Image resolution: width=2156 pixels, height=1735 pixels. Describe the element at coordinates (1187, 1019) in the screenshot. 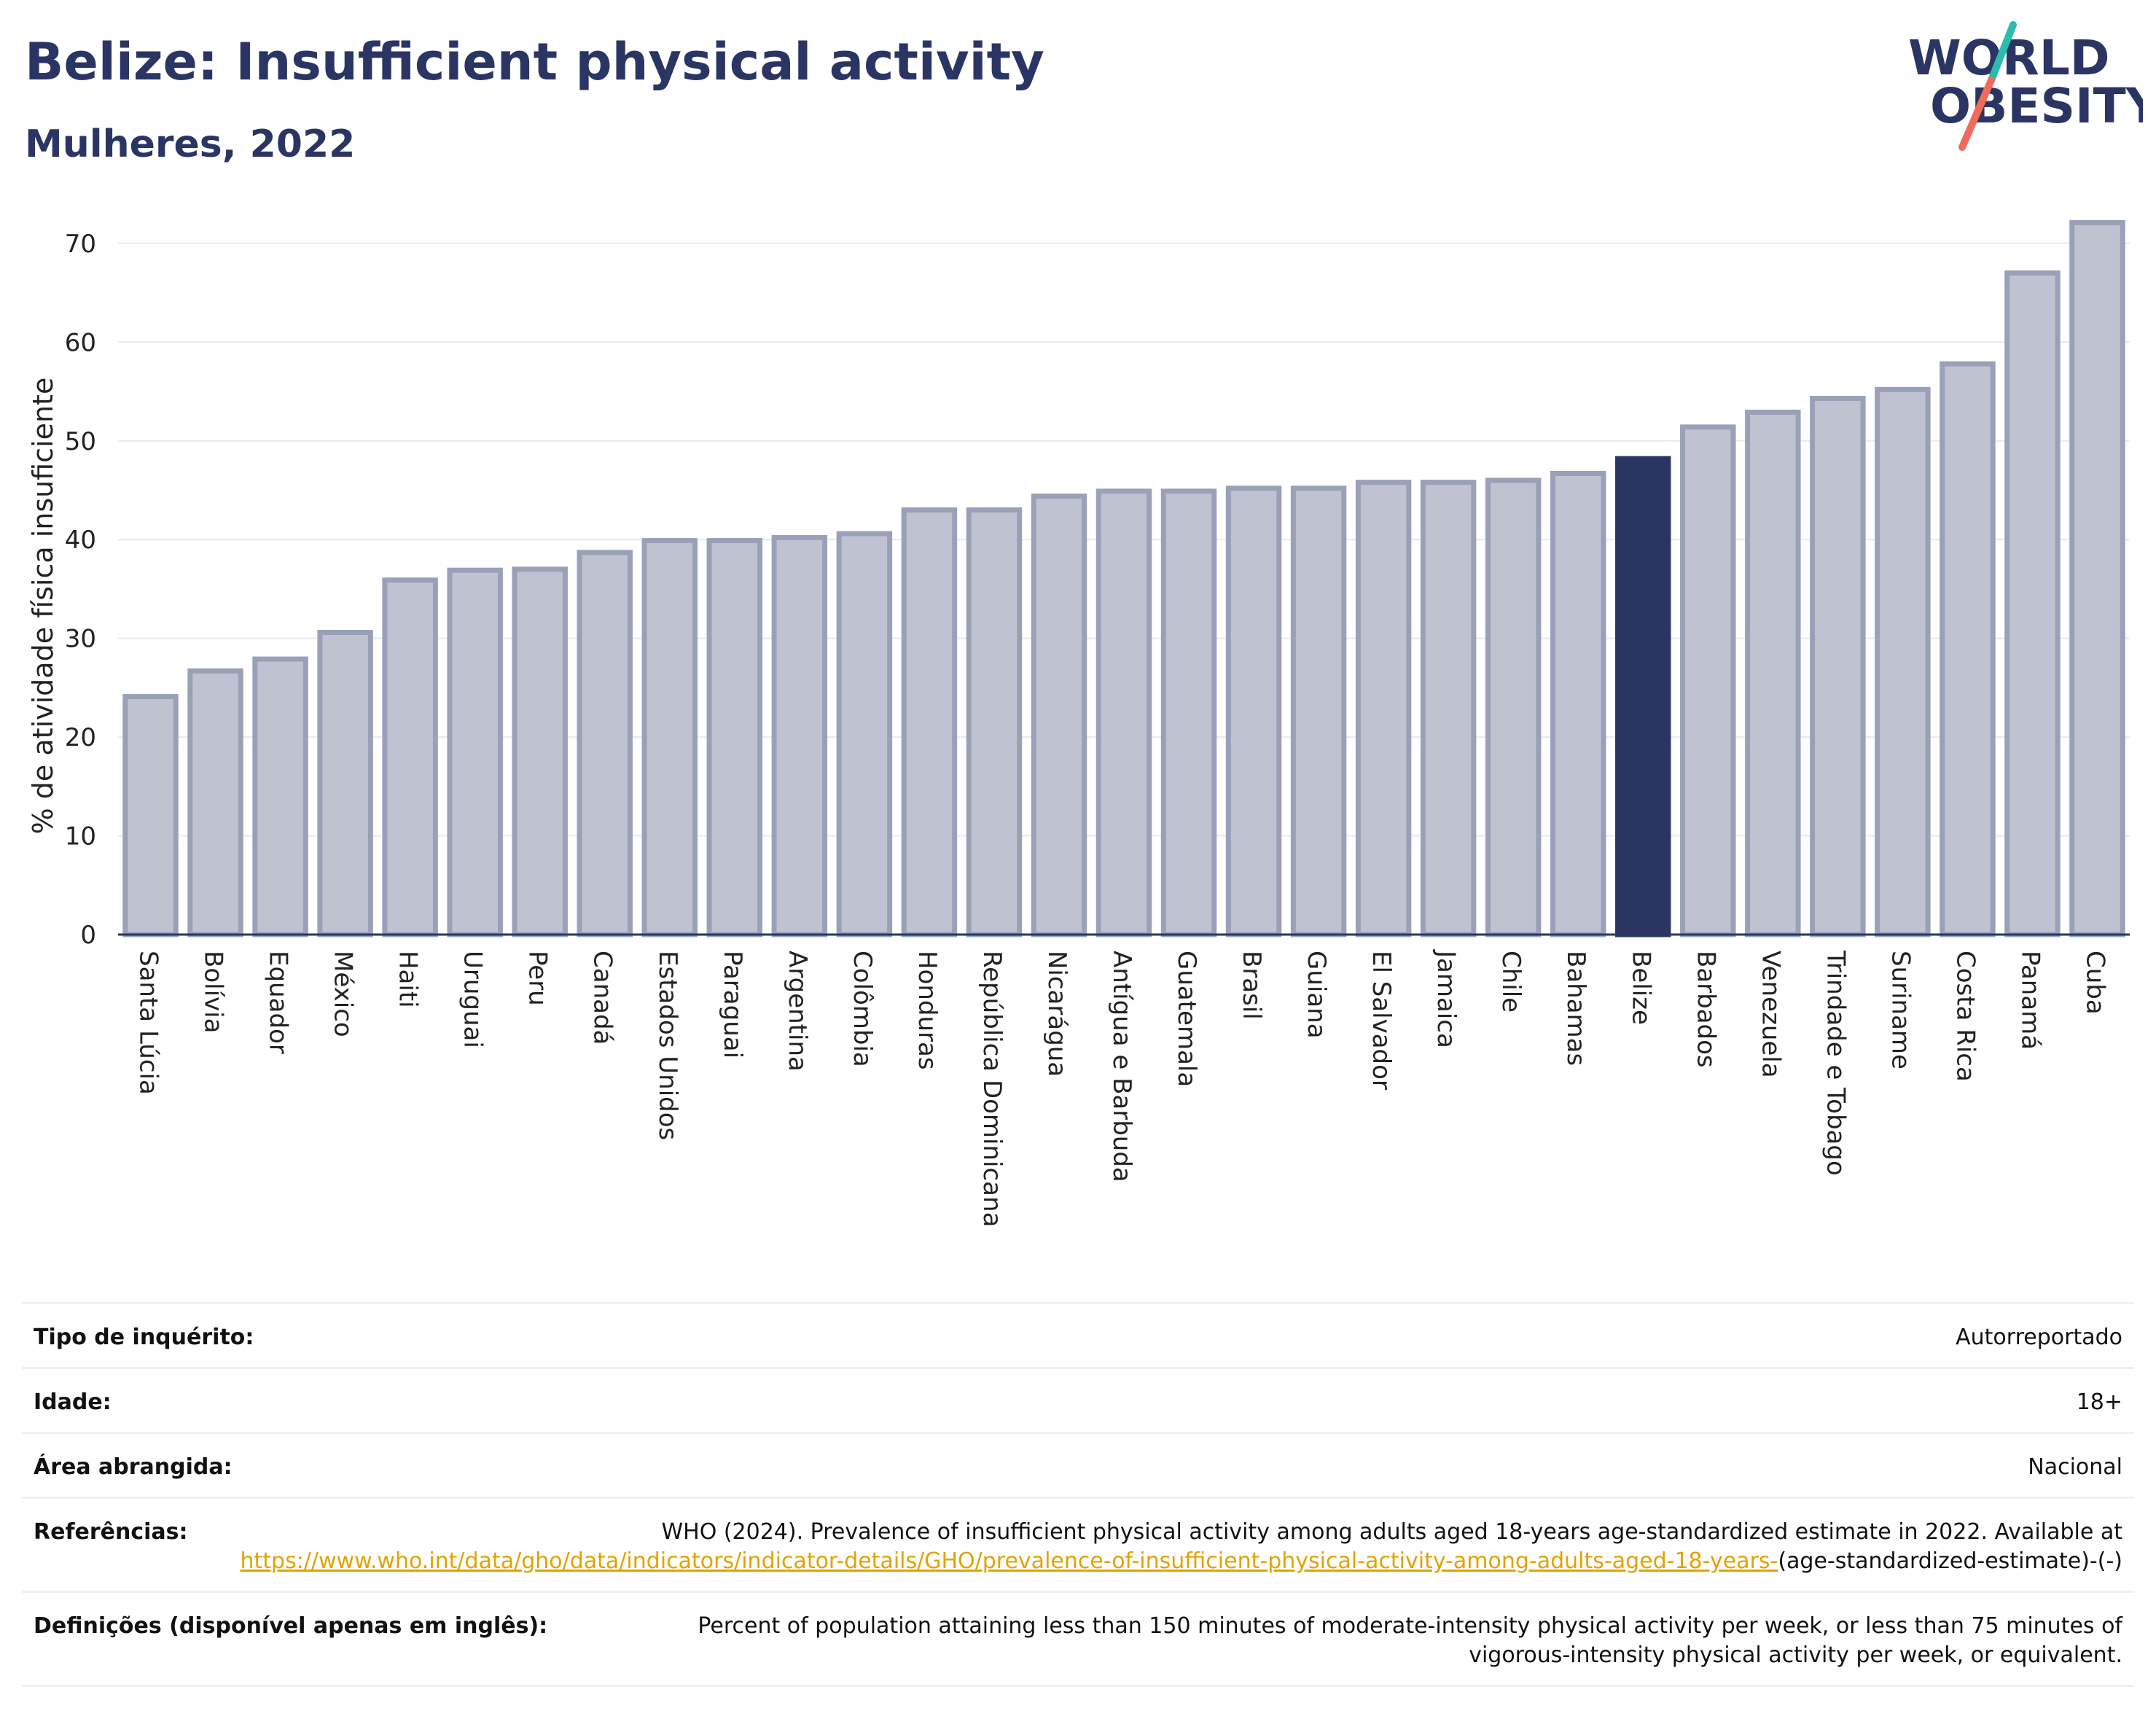

I see `x-tick-label: Guatemala` at that location.